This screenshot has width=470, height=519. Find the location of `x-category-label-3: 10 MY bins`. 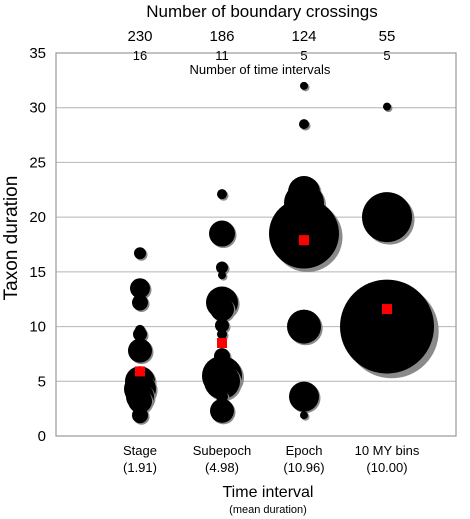

x-category-label-3: 10 MY bins is located at coordinates (387, 450).